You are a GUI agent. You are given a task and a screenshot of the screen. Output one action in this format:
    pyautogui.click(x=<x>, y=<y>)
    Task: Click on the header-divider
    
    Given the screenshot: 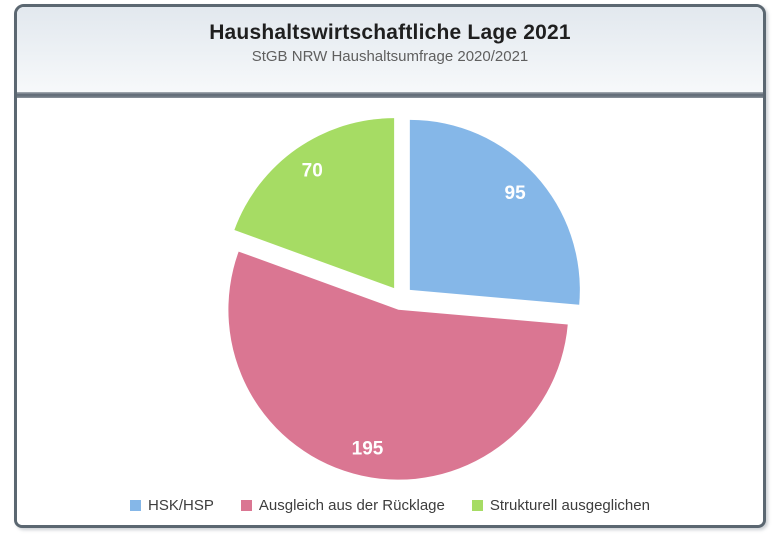 What is the action you would take?
    pyautogui.click(x=390, y=95)
    